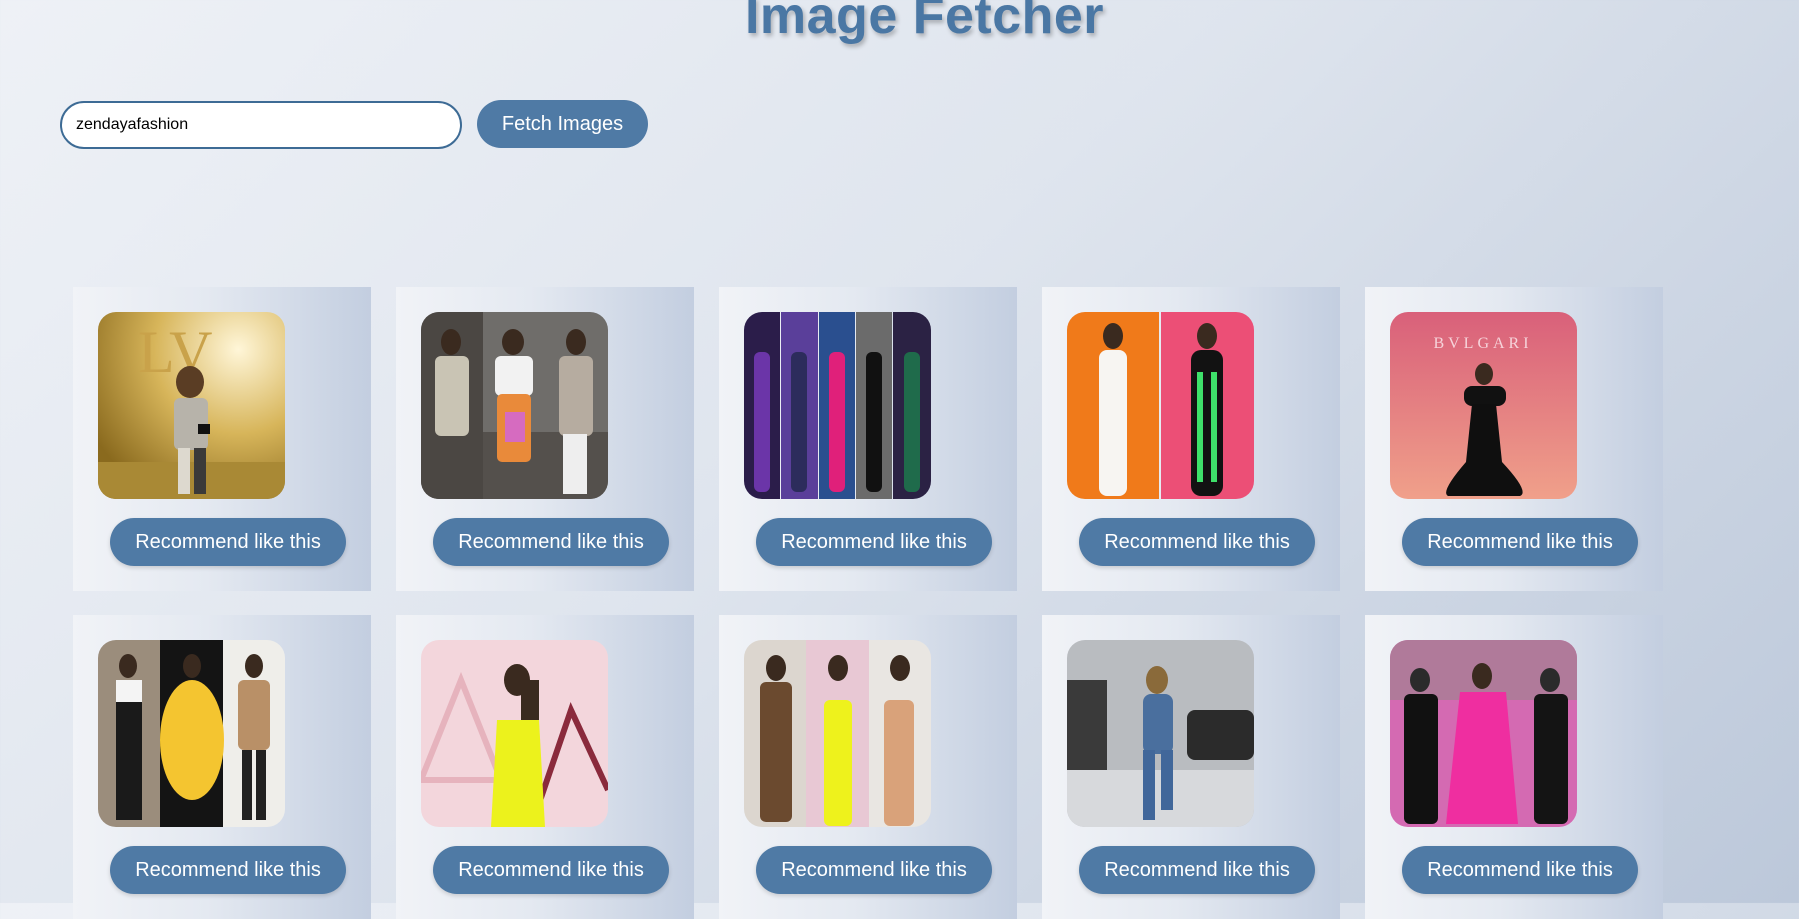 The width and height of the screenshot is (1799, 919). Describe the element at coordinates (562, 124) in the screenshot. I see `fetch-images-button: Fetch Images` at that location.